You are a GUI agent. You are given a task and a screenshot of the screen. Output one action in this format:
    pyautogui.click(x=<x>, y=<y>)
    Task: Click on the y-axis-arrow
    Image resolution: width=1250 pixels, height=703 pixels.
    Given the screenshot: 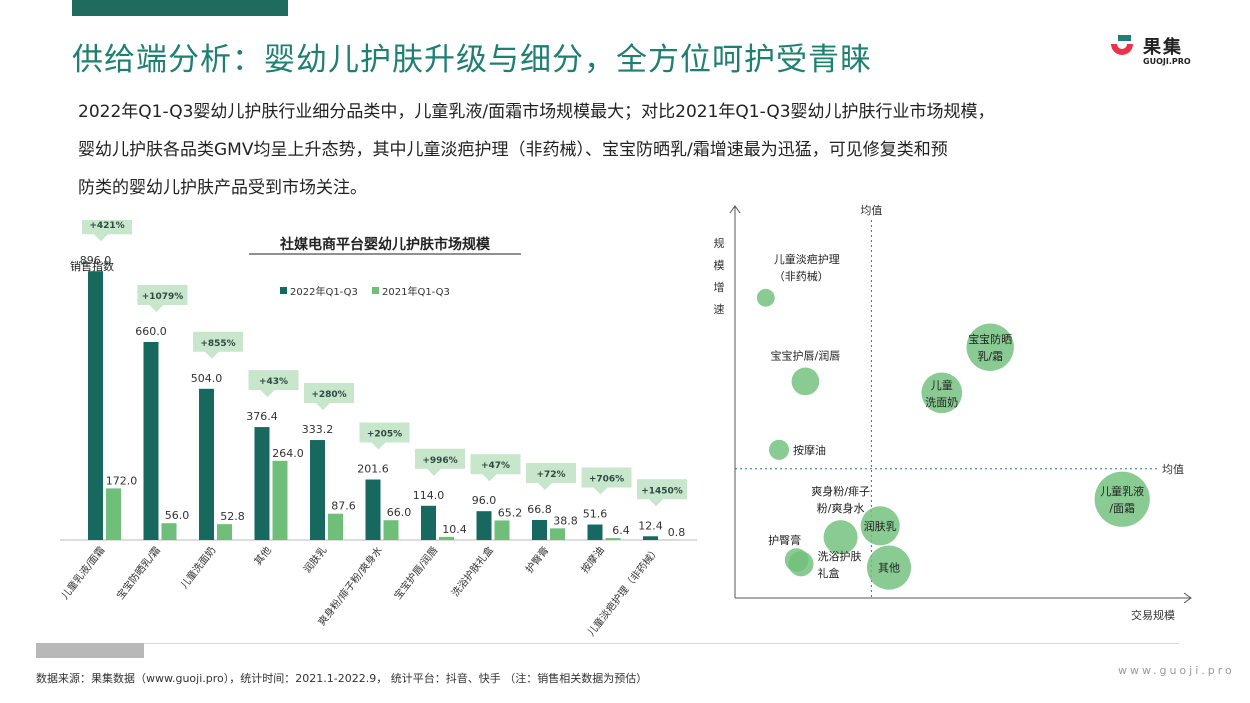 What is the action you would take?
    pyautogui.click(x=735, y=209)
    